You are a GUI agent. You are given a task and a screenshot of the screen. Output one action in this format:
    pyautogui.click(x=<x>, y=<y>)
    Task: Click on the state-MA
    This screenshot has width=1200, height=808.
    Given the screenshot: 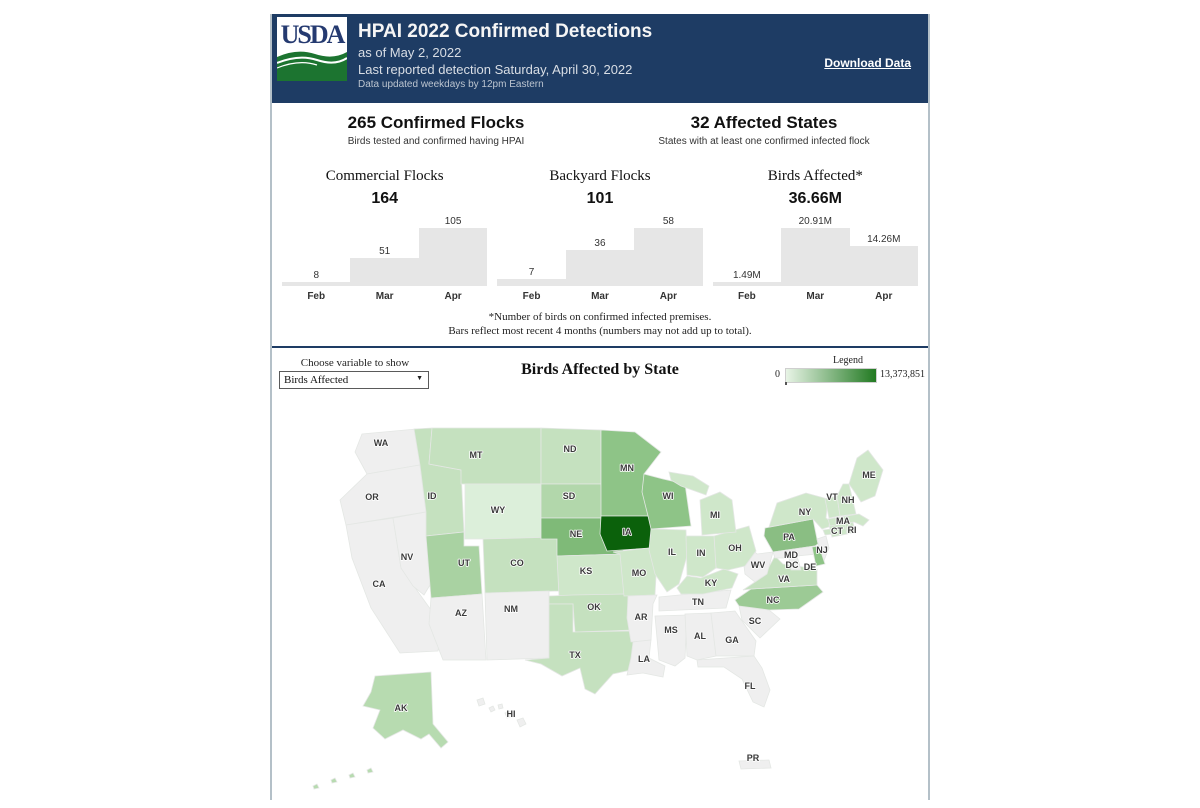 What is the action you would take?
    pyautogui.click(x=848, y=520)
    